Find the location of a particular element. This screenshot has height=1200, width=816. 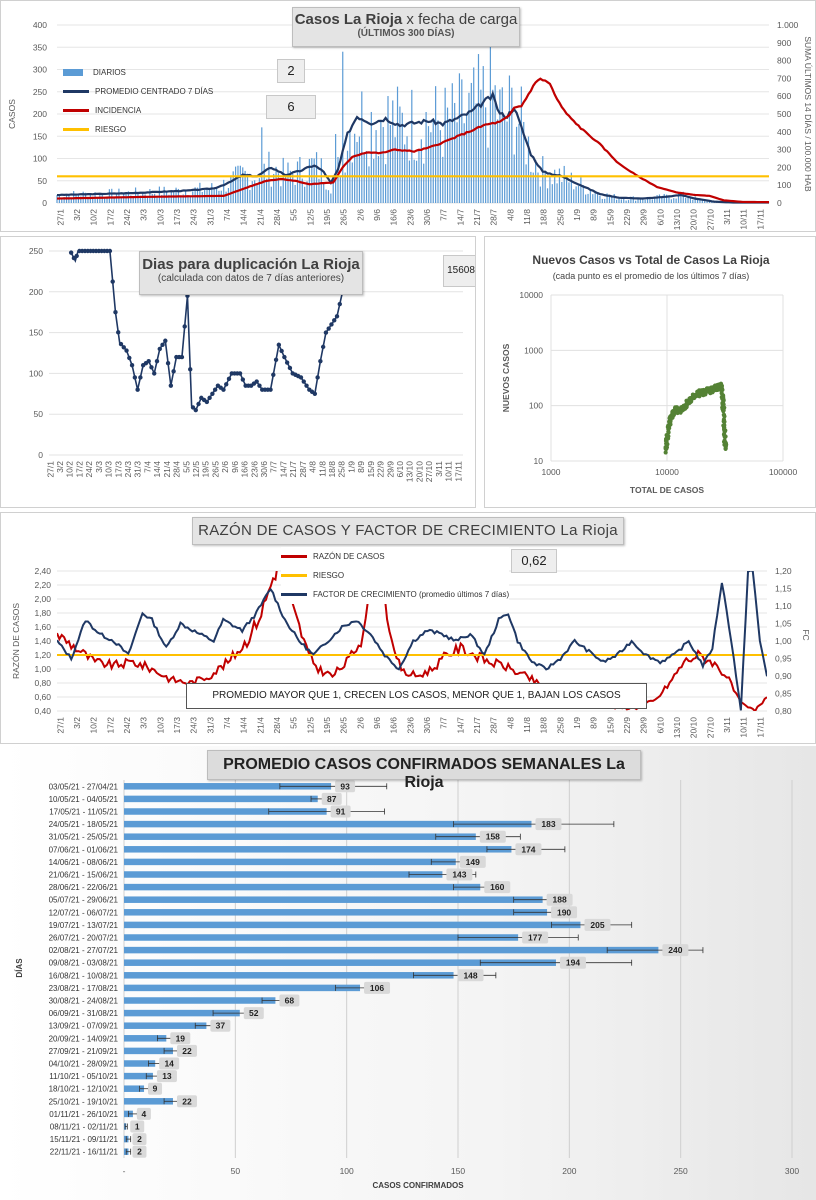

cases-xtick: 17/2 is located at coordinates (110, 217).